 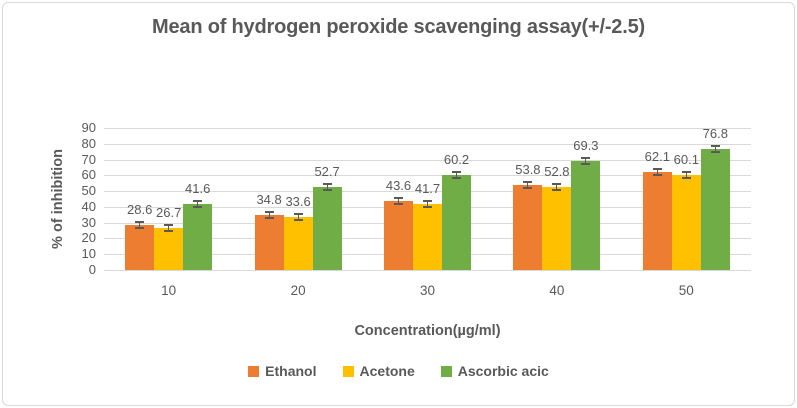 I want to click on data-label: 26.7, so click(x=169, y=212).